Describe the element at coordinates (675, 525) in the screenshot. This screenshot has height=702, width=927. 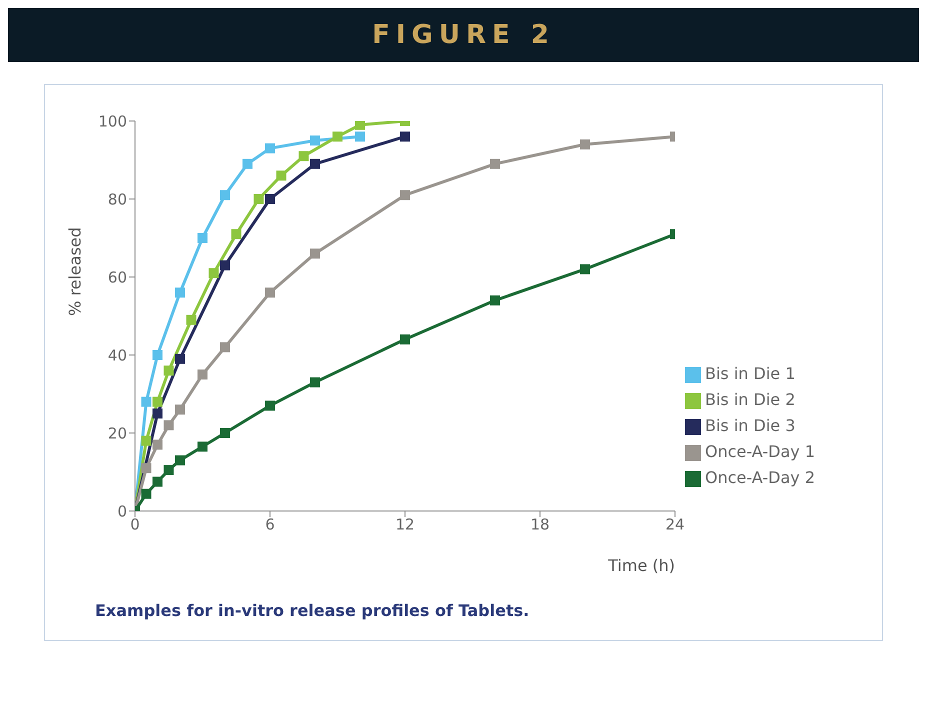
I see `x-tick-label: 24` at that location.